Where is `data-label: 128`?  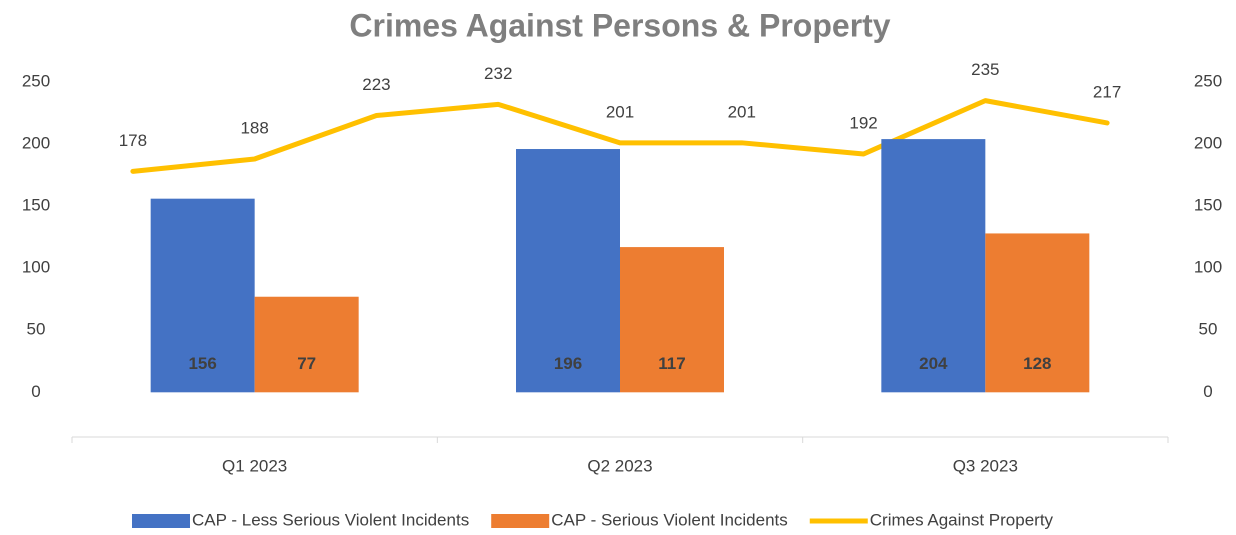
data-label: 128 is located at coordinates (1037, 363).